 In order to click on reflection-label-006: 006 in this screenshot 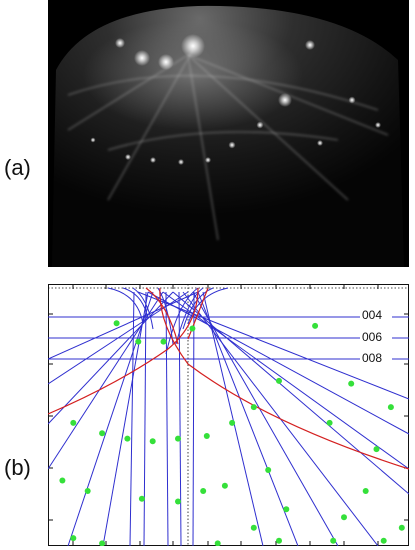, I will do `click(372, 337)`.